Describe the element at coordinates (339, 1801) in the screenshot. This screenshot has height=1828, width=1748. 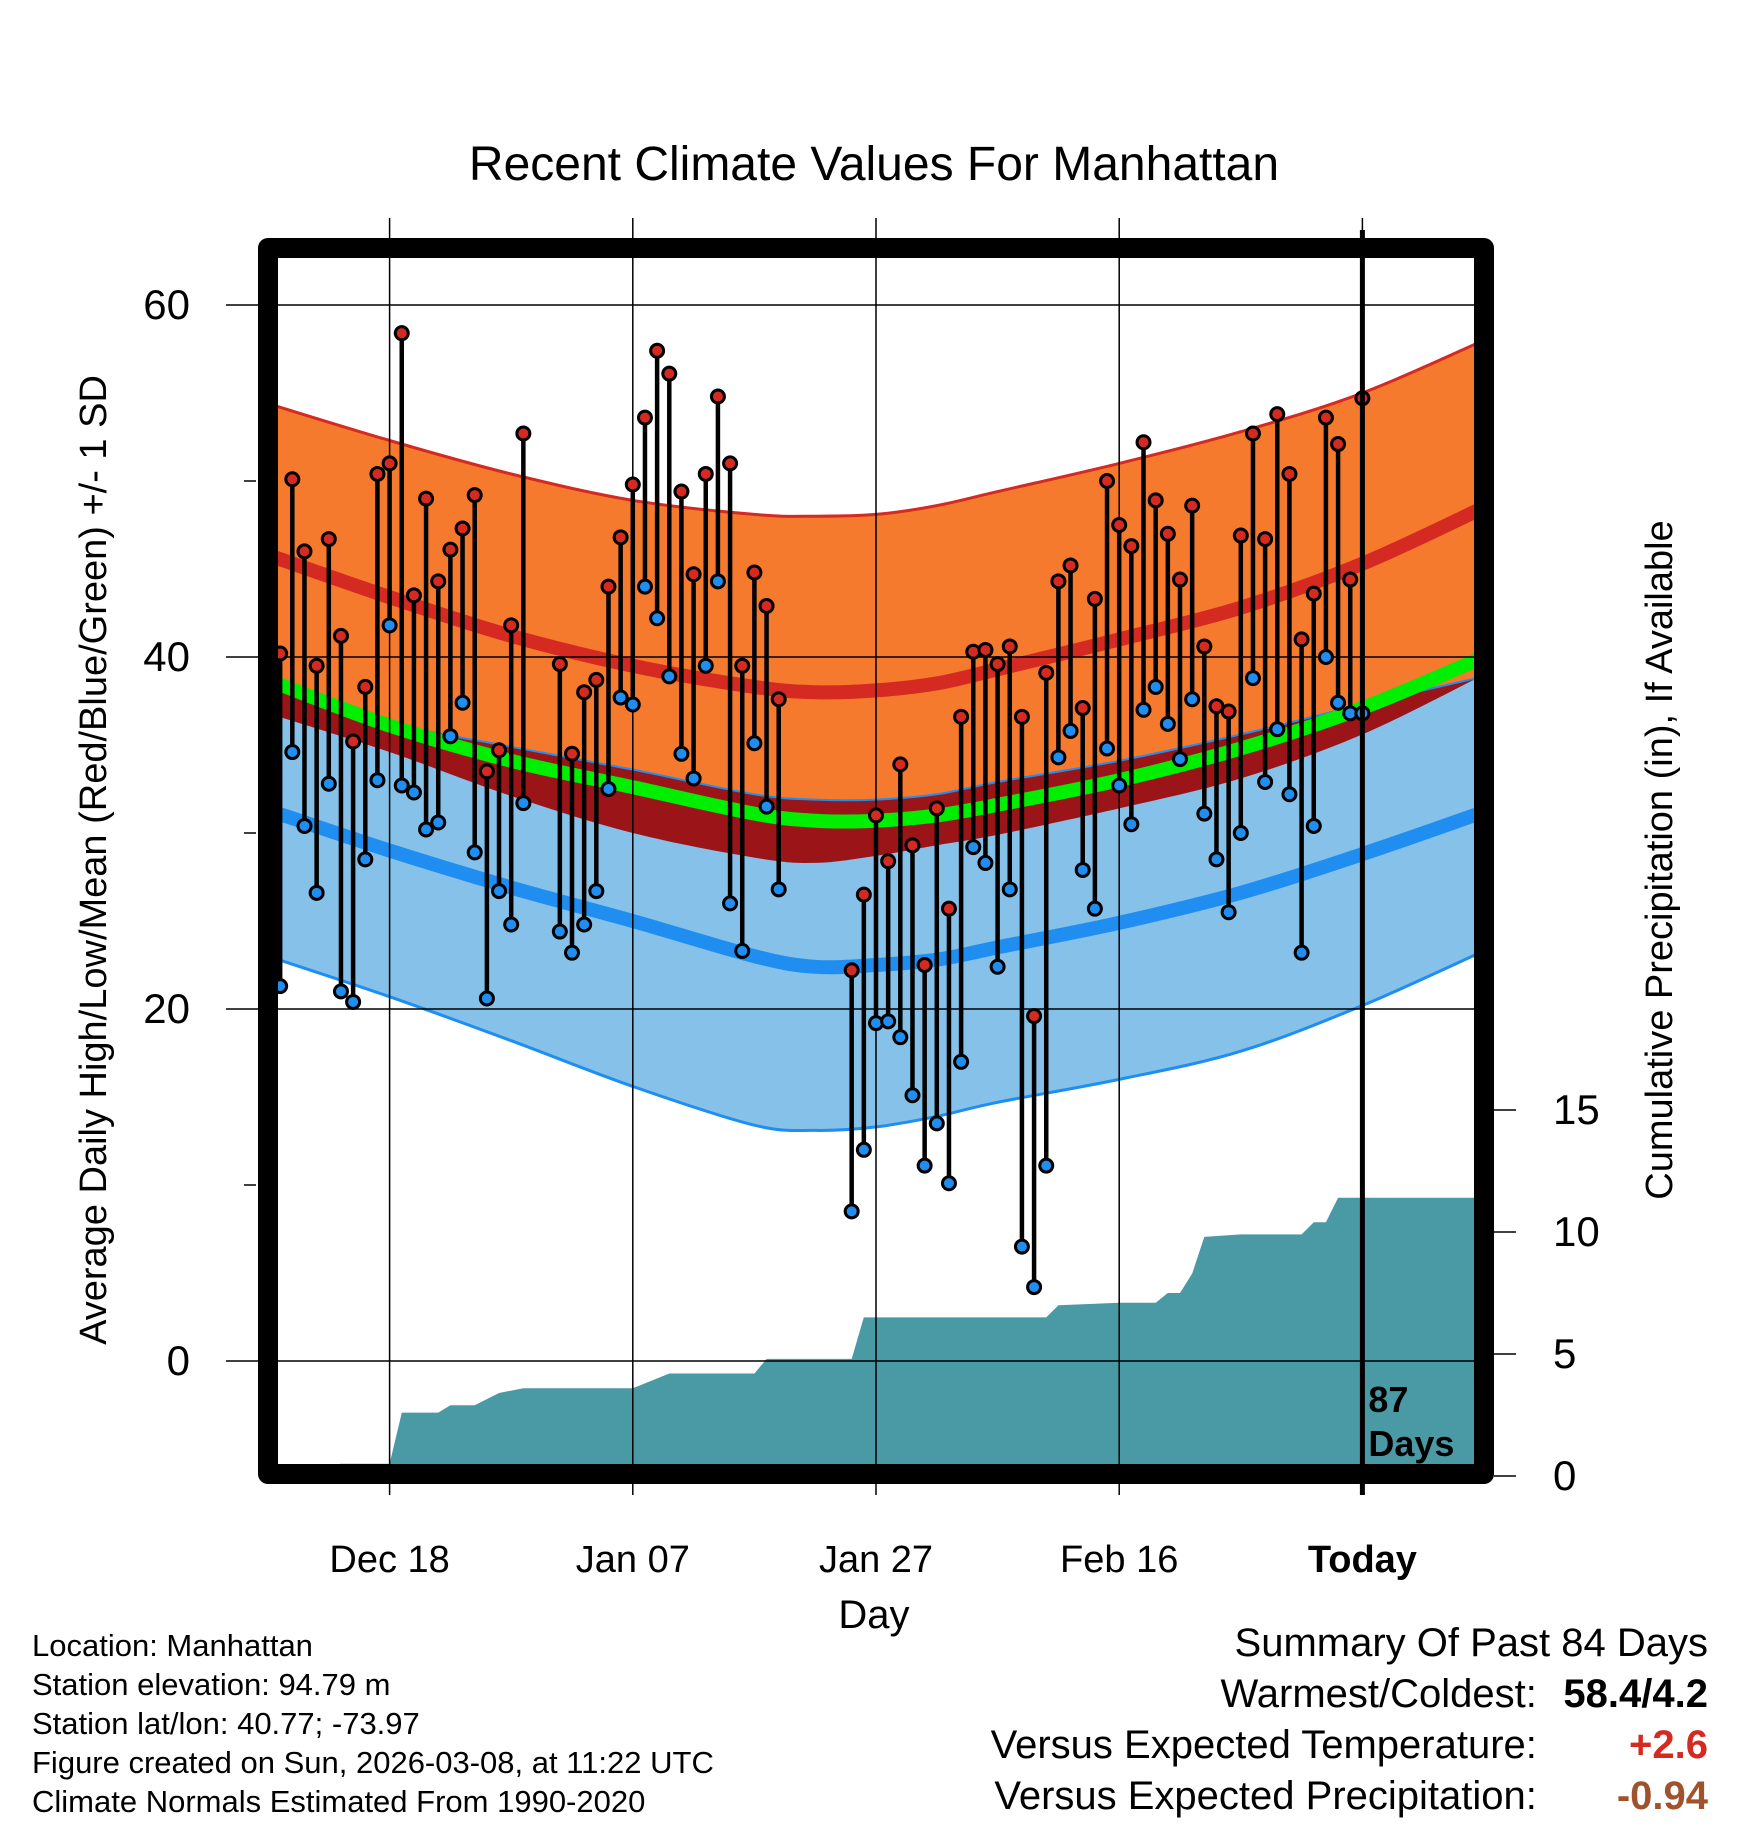
I see `normals-text: Climate Normals Estimated From 1990-2020` at that location.